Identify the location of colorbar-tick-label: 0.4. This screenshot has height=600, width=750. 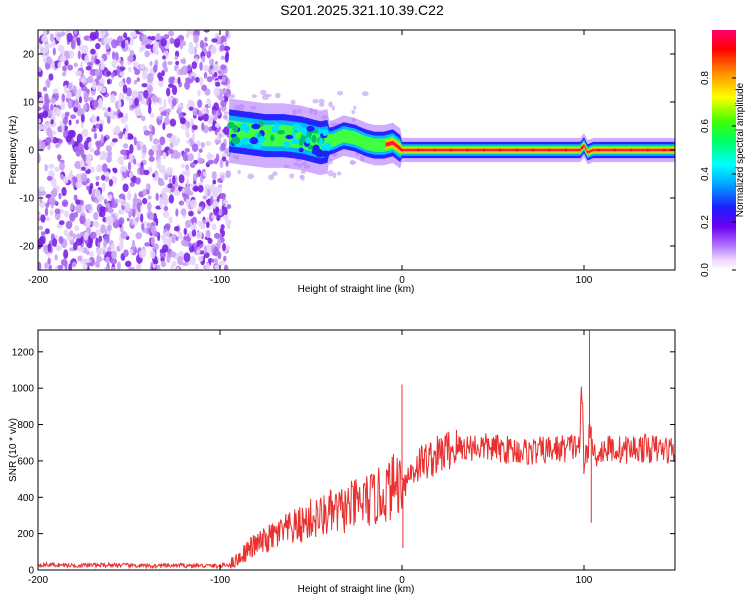
(705, 174).